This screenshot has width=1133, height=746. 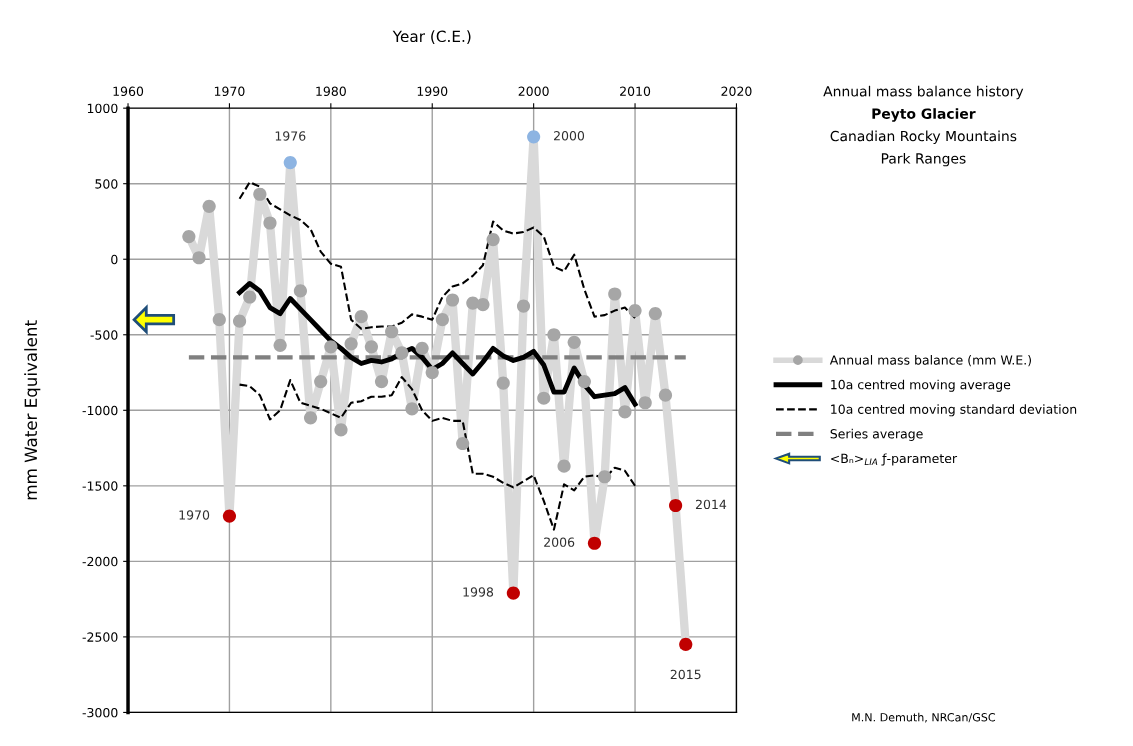 I want to click on text: <Bₙ>$_{LIA}$ ƒ-parameter, so click(x=894, y=459).